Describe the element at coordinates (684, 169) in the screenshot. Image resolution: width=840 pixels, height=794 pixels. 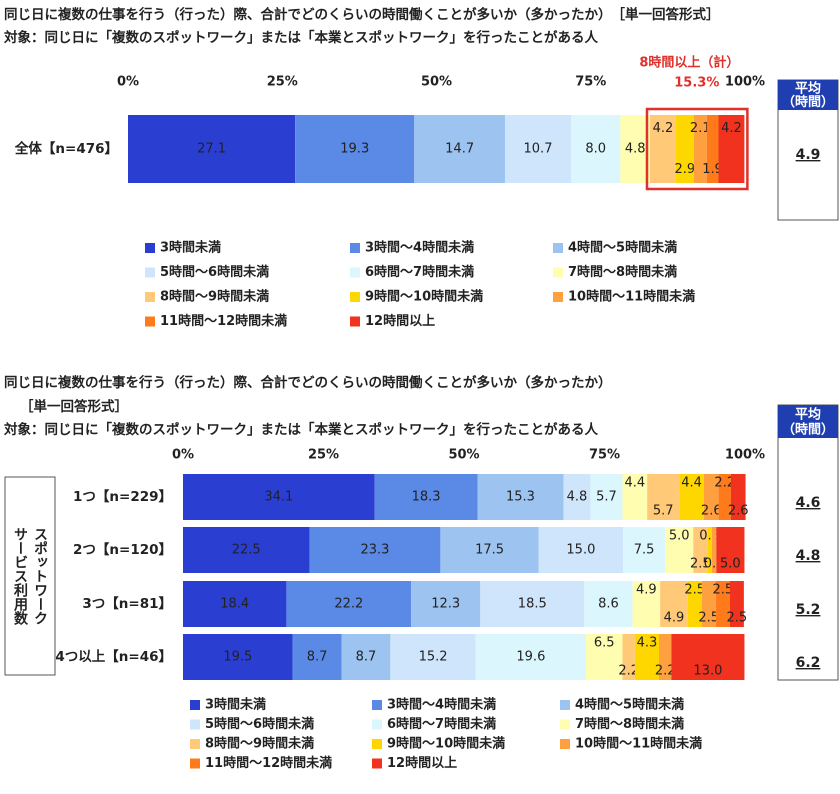
I see `value-label: 2.9` at that location.